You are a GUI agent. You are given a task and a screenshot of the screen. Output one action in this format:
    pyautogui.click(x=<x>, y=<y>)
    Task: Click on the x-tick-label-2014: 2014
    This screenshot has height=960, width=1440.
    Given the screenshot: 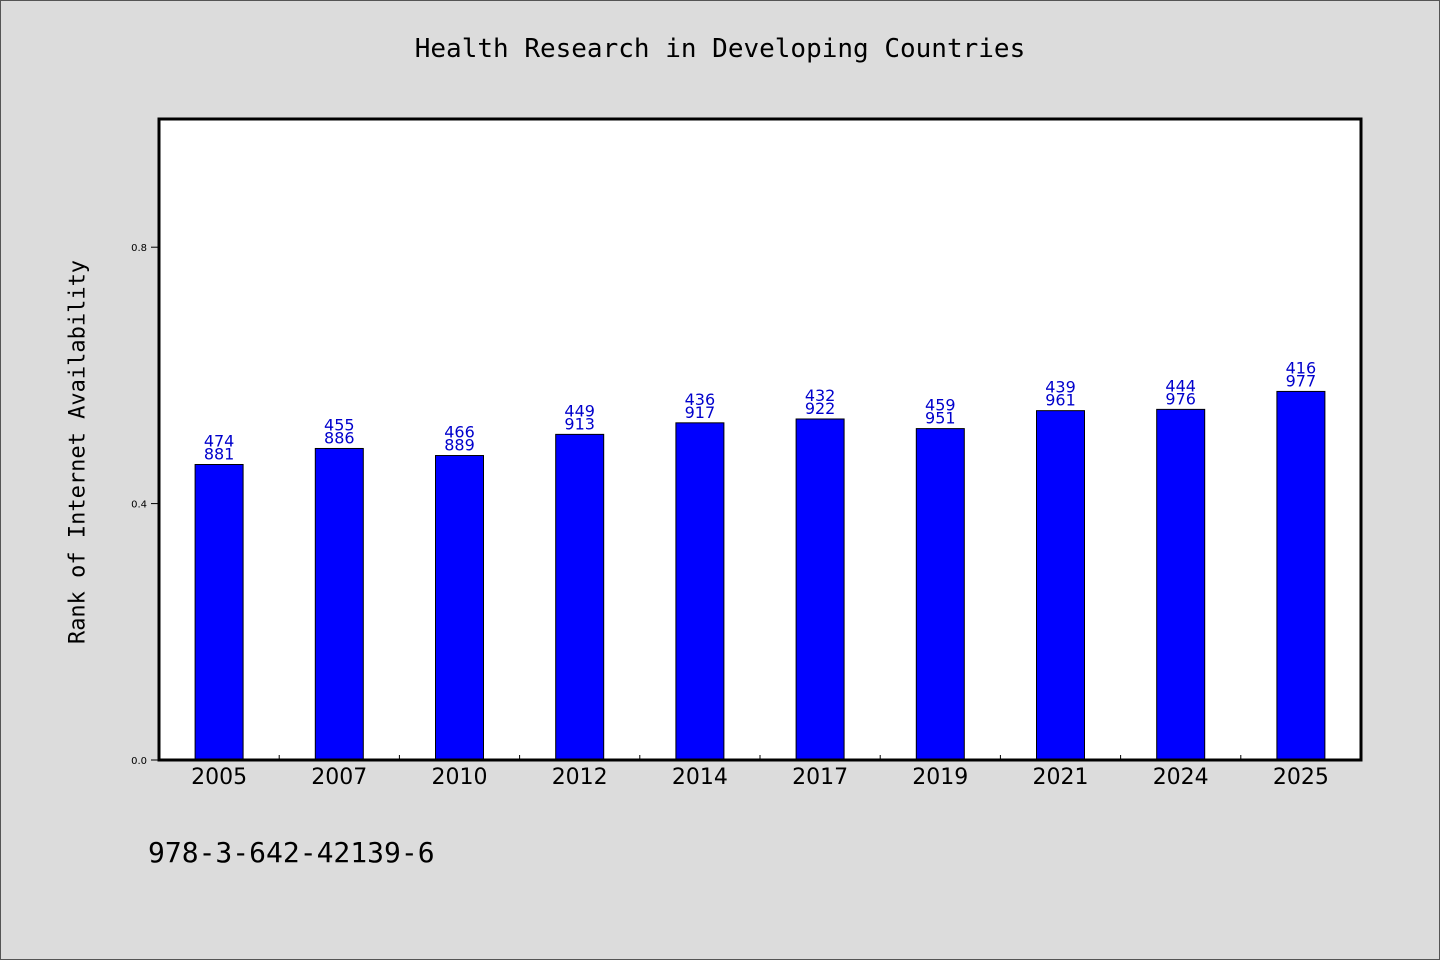 What is the action you would take?
    pyautogui.click(x=700, y=777)
    